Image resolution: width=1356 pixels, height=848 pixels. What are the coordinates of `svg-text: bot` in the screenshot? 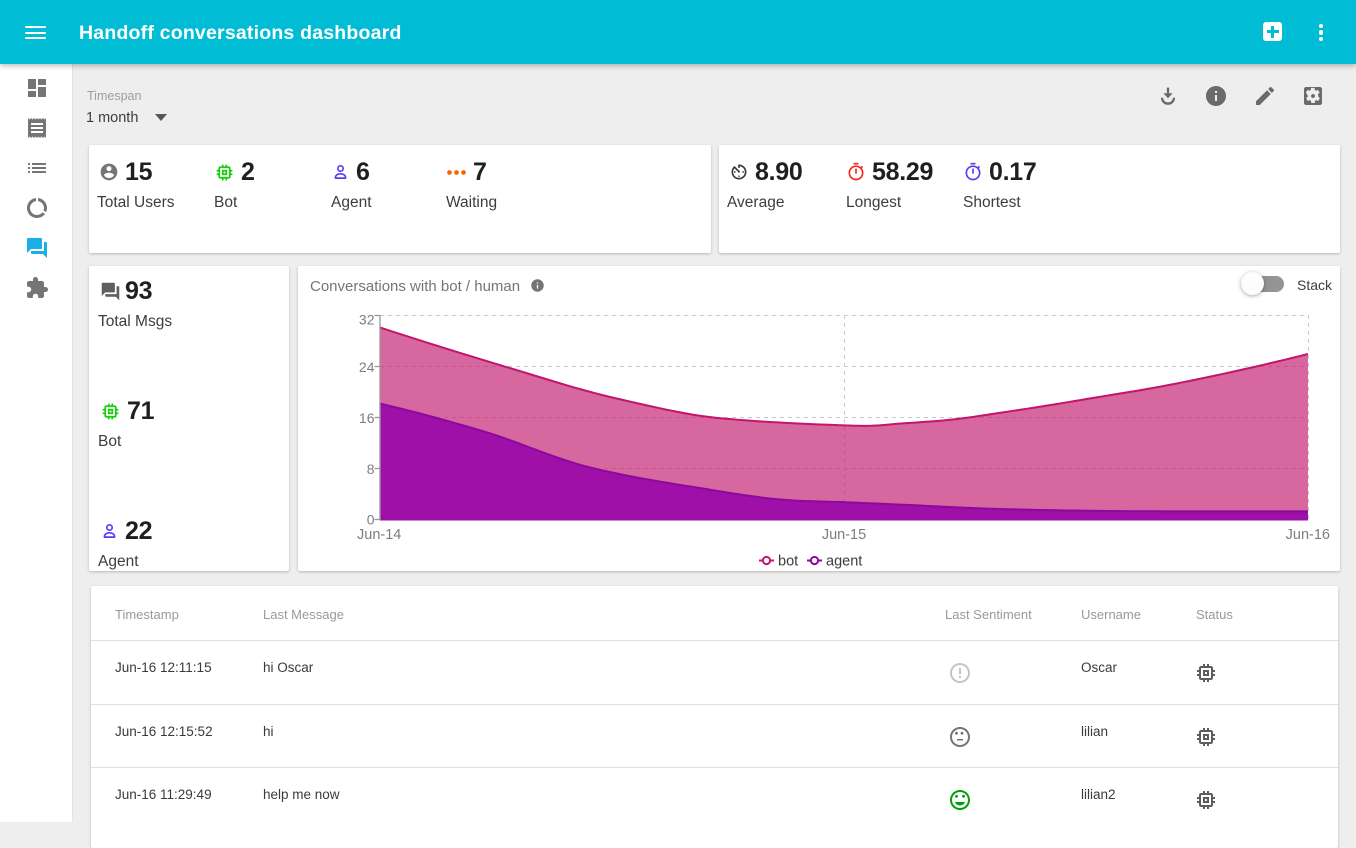 It's located at (788, 562).